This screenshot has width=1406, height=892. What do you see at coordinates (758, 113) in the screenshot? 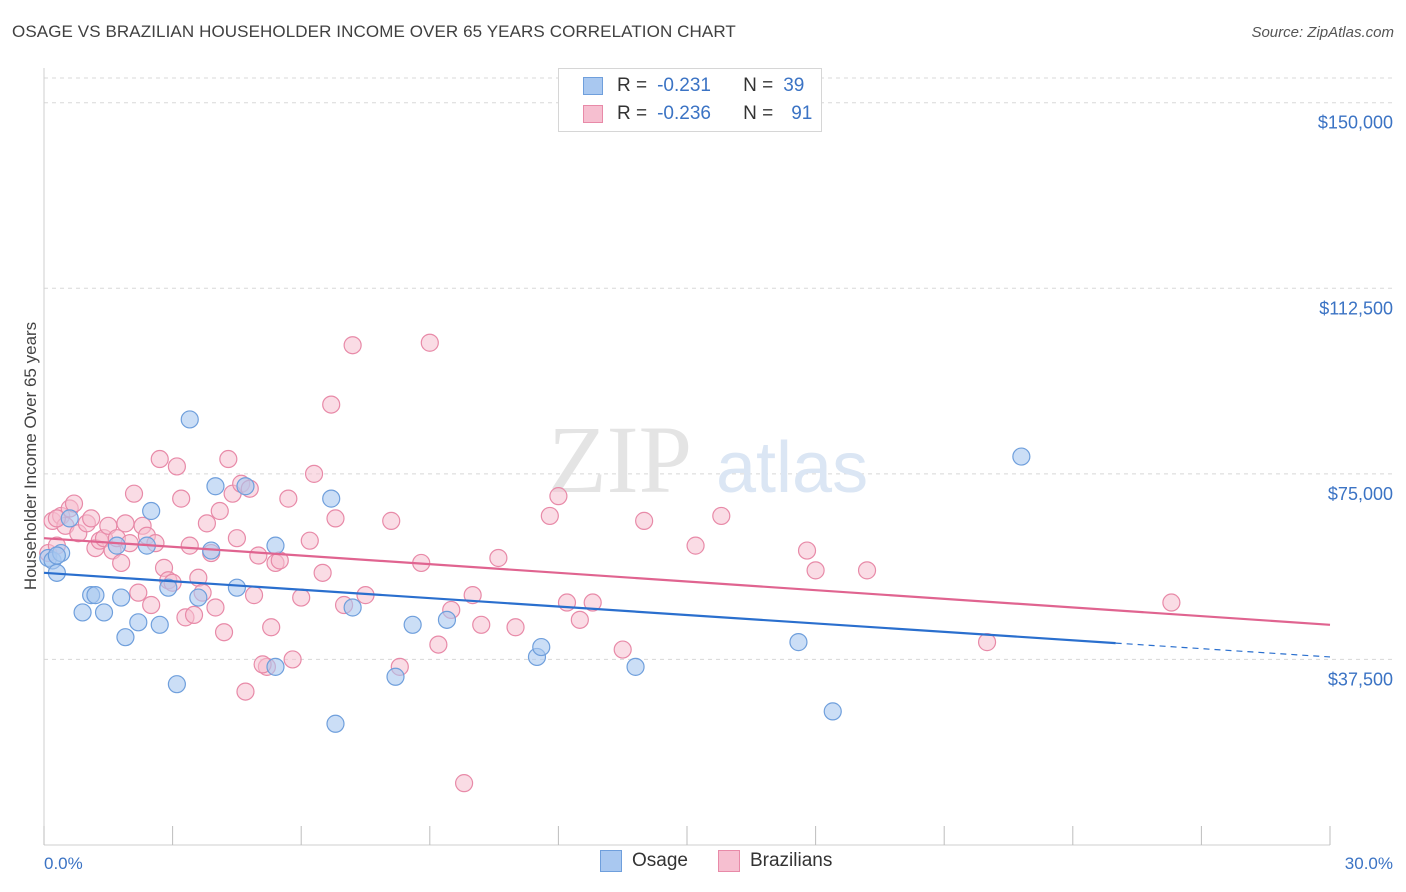
I see `brazilians-n-label: N =` at bounding box center [758, 113].